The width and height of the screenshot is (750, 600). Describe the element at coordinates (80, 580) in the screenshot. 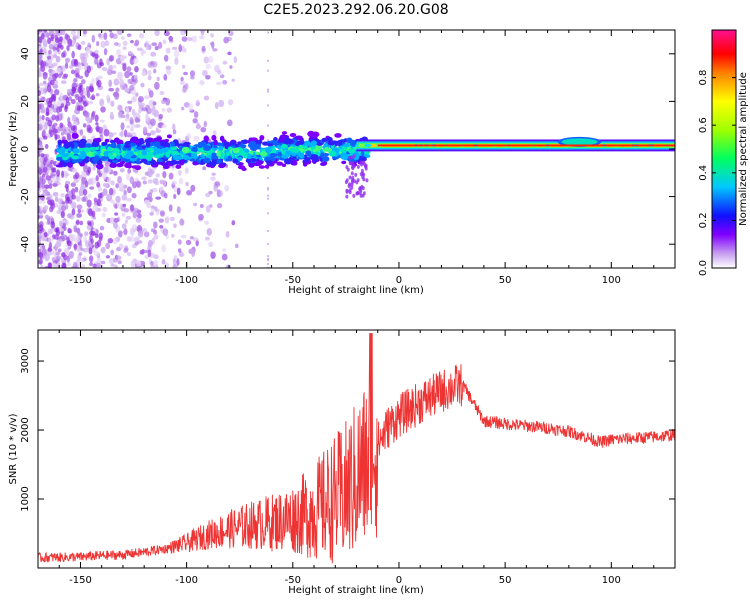

I see `snr-x-tick-label: -150` at that location.